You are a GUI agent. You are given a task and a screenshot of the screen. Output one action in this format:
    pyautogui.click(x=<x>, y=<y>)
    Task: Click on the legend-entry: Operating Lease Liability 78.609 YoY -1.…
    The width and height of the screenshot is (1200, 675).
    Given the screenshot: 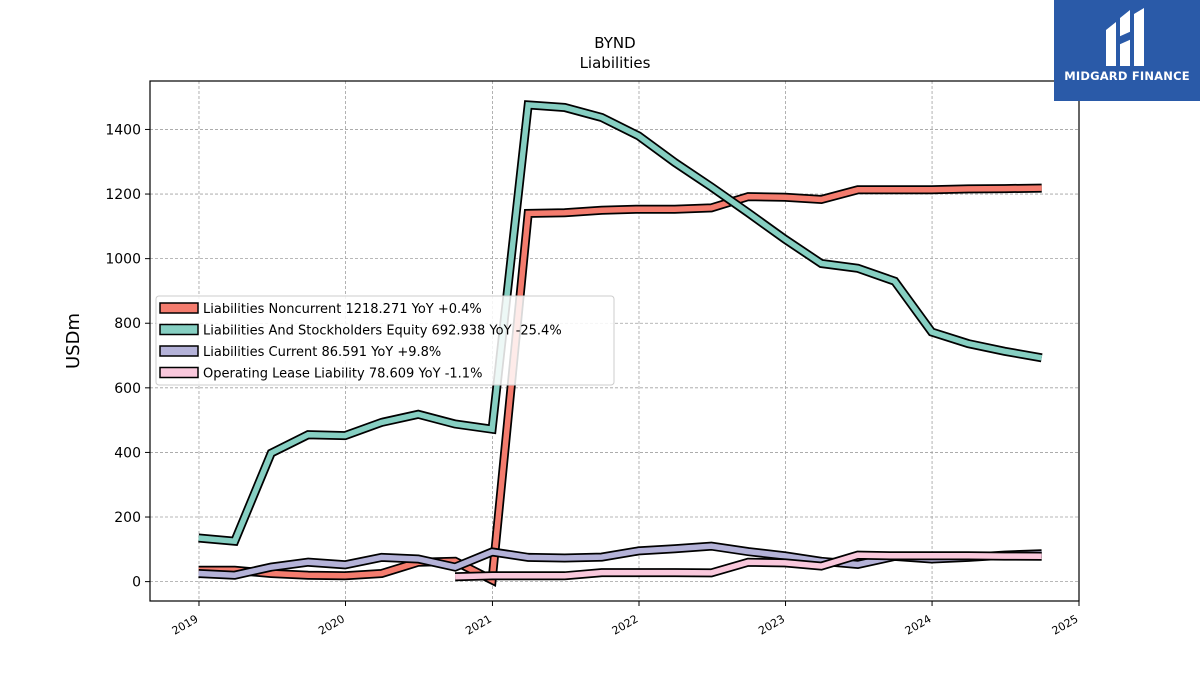 What is the action you would take?
    pyautogui.click(x=342, y=374)
    